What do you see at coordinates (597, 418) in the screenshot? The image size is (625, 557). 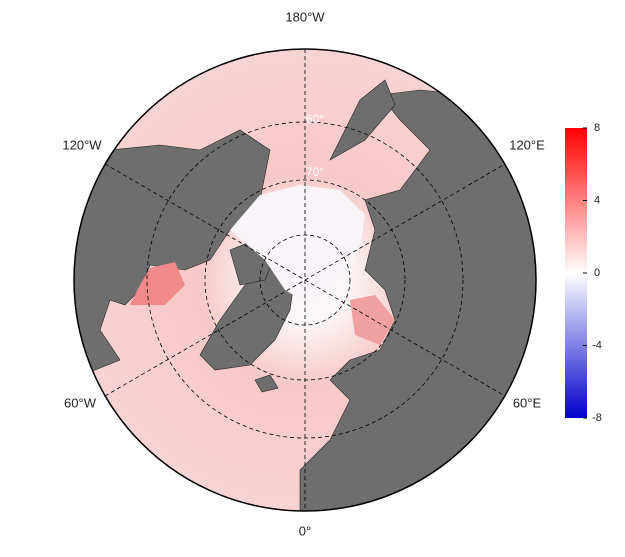 I see `colorbar-tick-label: -8` at bounding box center [597, 418].